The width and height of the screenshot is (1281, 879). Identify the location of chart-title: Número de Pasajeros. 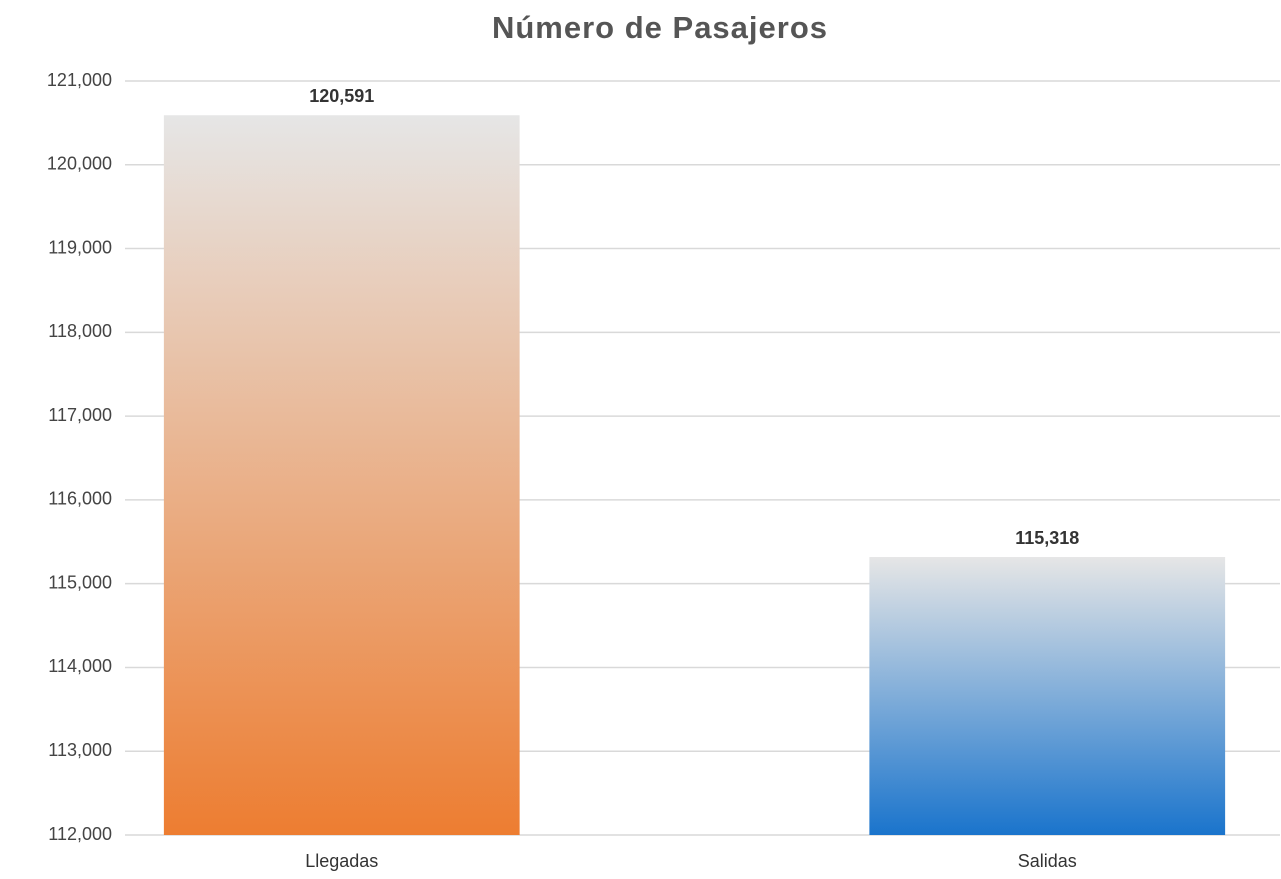
(660, 27).